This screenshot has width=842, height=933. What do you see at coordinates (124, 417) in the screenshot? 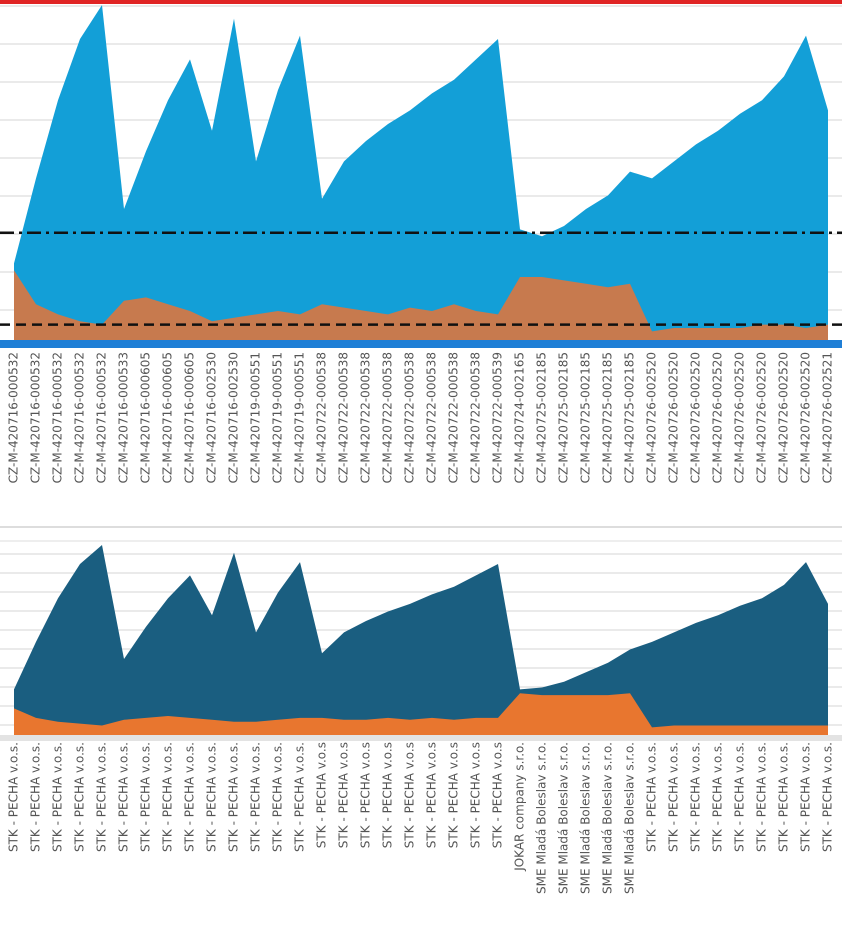
I see `x-tick-label: CZ-M-420716-000533` at bounding box center [124, 417].